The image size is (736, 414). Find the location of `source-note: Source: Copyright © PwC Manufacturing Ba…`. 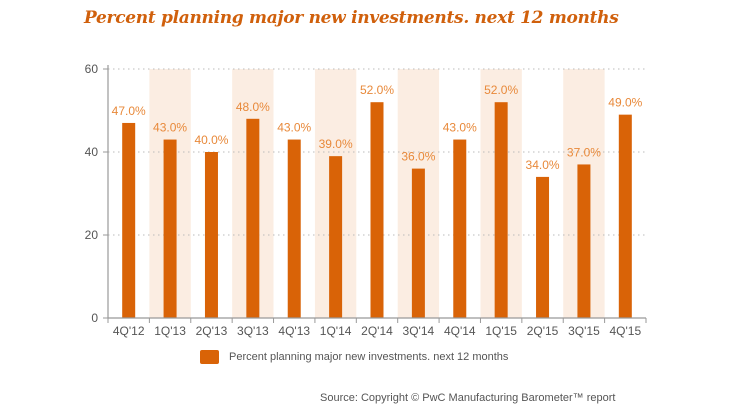

source-note: Source: Copyright © PwC Manufacturing Ba… is located at coordinates (468, 398).